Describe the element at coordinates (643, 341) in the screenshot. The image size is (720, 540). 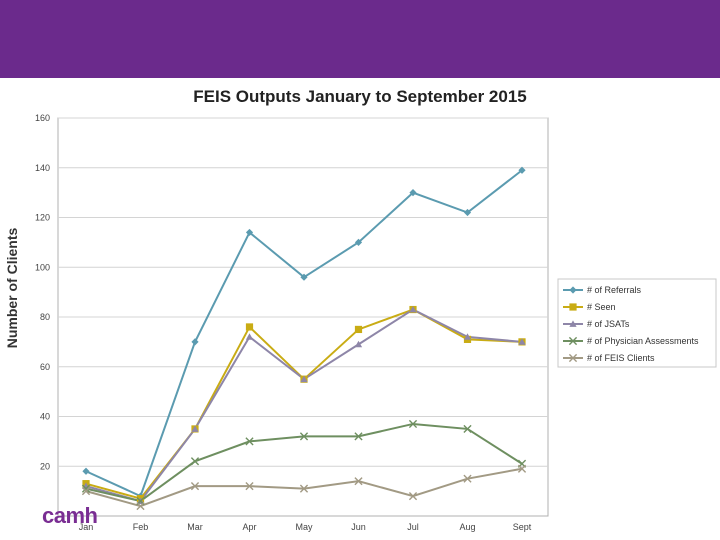
I see `legend-label: # of Physician Assessments` at that location.